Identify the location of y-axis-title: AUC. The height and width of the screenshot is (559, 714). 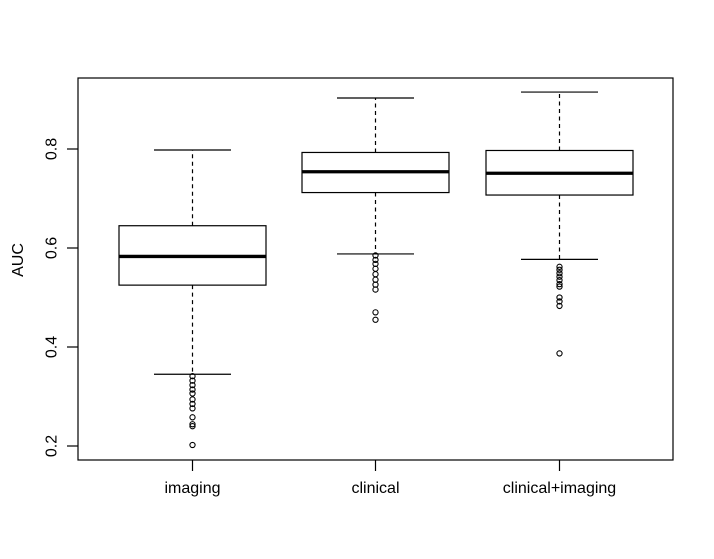
(18, 260).